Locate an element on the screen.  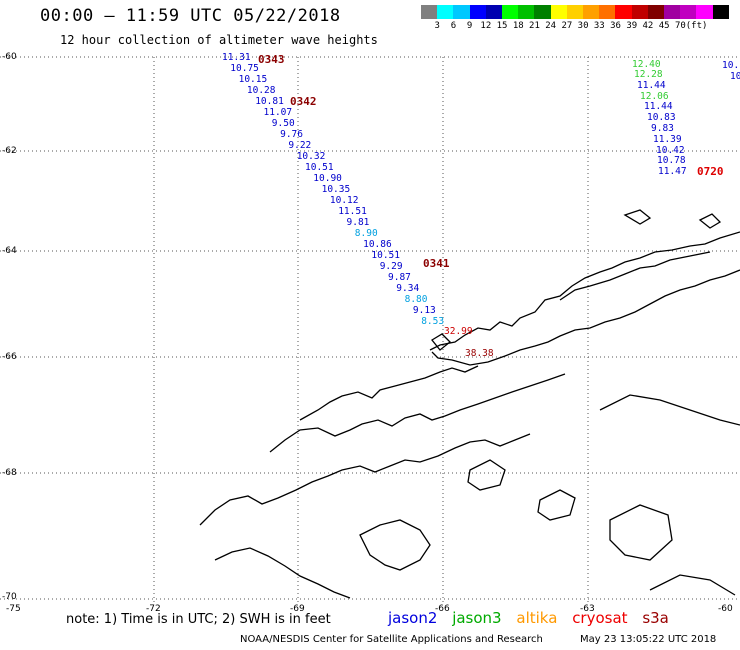
south-coast is located at coordinates (282, 573).